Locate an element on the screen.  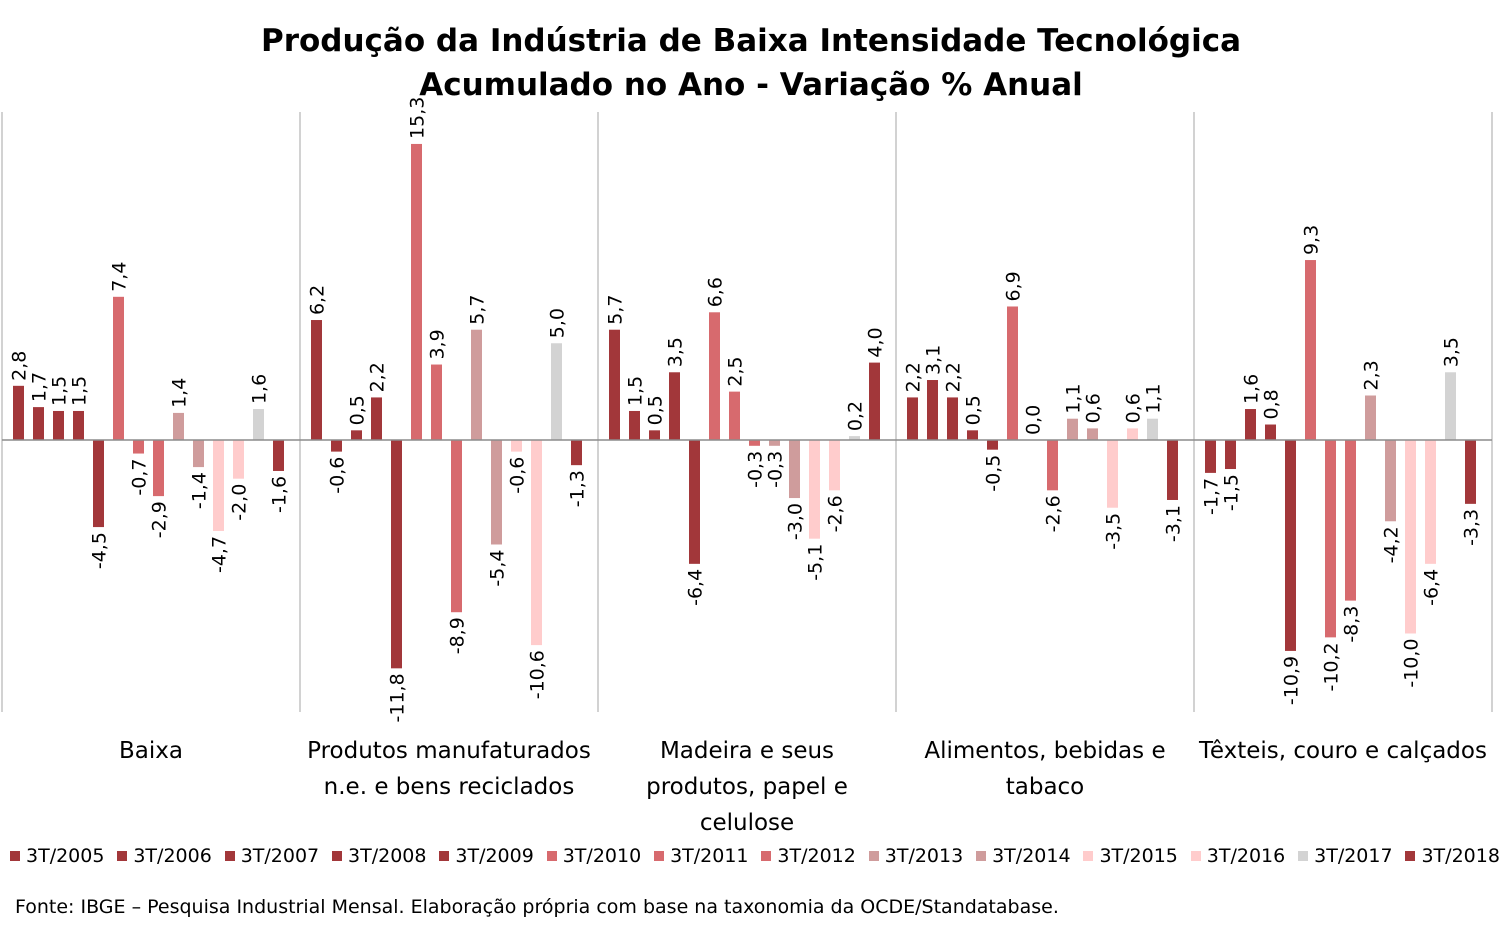
data-label: 0,6 is located at coordinates (1094, 408).